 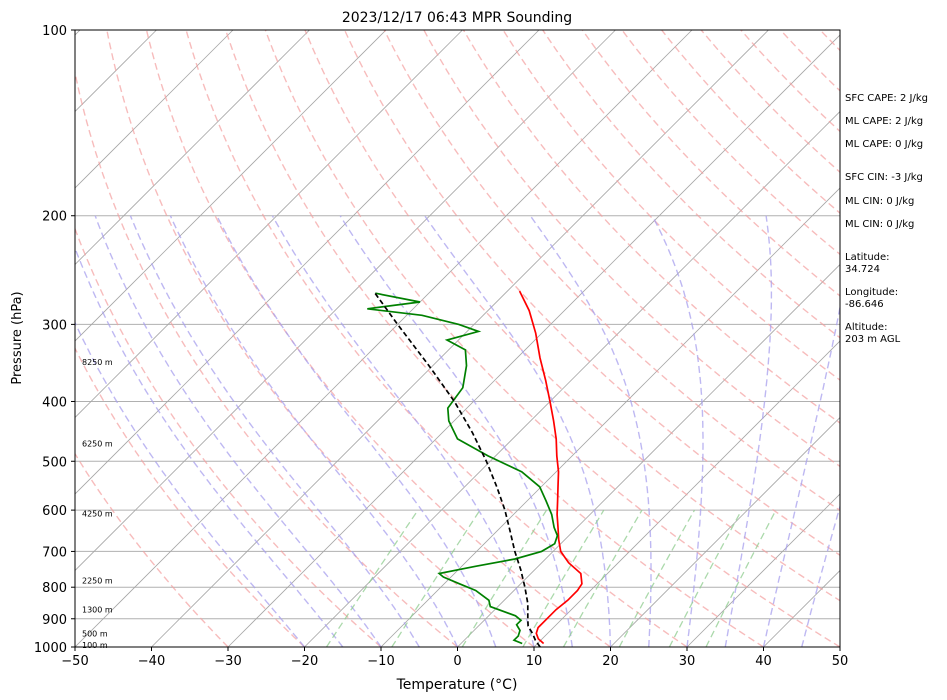 What do you see at coordinates (463, 468) in the screenshot?
I see `dewpoint-profile` at bounding box center [463, 468].